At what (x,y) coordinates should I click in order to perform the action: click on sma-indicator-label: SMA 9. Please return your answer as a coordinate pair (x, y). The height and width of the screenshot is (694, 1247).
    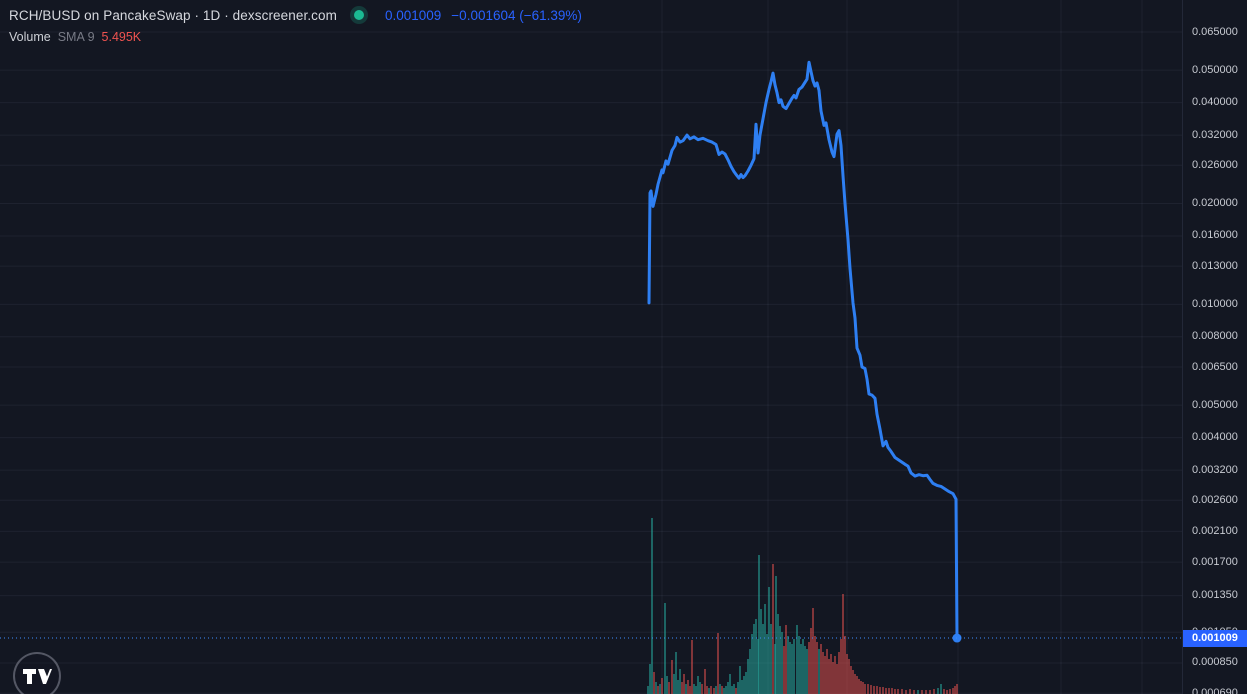
    Looking at the image, I should click on (76, 37).